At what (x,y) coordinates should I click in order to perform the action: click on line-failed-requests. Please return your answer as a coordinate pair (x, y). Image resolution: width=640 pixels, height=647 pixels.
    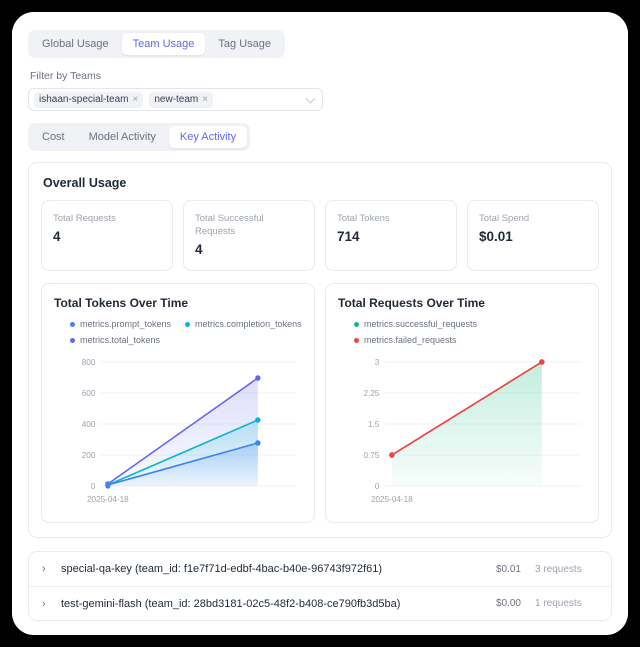
    Looking at the image, I should click on (467, 408).